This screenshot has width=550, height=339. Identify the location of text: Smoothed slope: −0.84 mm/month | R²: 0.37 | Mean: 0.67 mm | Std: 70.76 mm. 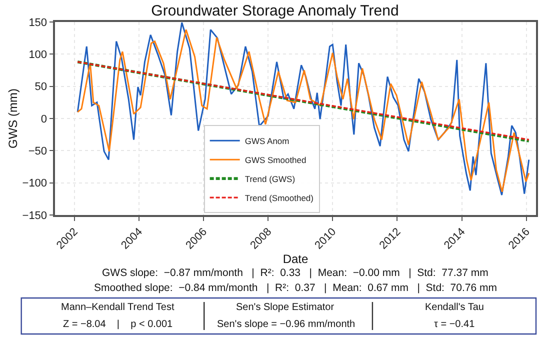
(296, 288).